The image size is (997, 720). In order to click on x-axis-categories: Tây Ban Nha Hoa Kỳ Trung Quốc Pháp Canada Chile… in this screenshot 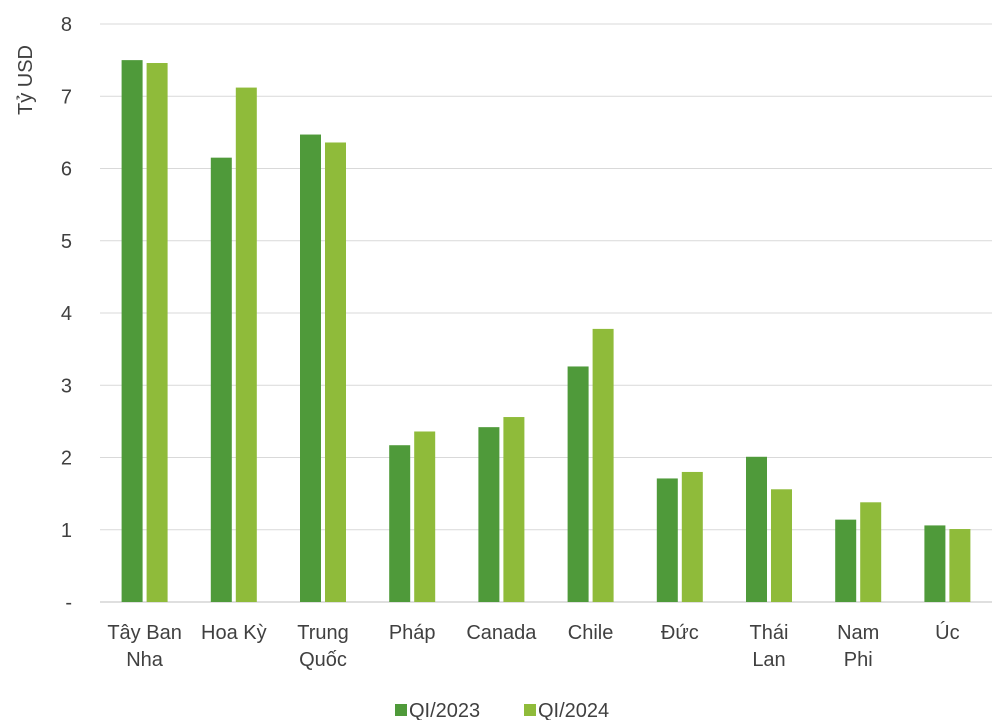, I will do `click(533, 646)`.